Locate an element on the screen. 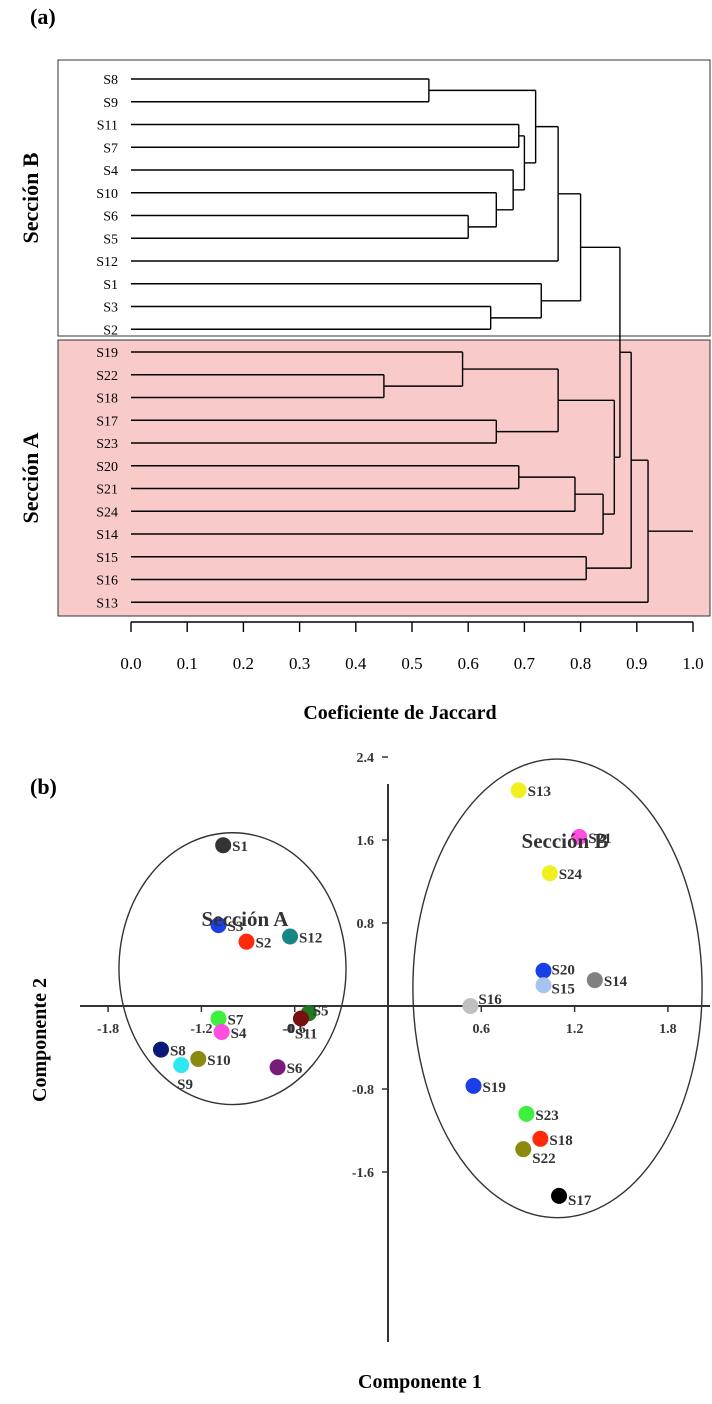 The width and height of the screenshot is (712, 1404). point-label-S6: S6 is located at coordinates (295, 1069).